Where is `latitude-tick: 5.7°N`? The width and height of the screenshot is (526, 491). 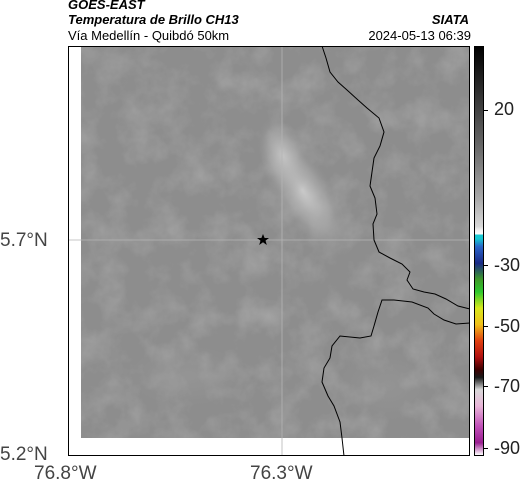 latitude-tick: 5.7°N is located at coordinates (24, 241).